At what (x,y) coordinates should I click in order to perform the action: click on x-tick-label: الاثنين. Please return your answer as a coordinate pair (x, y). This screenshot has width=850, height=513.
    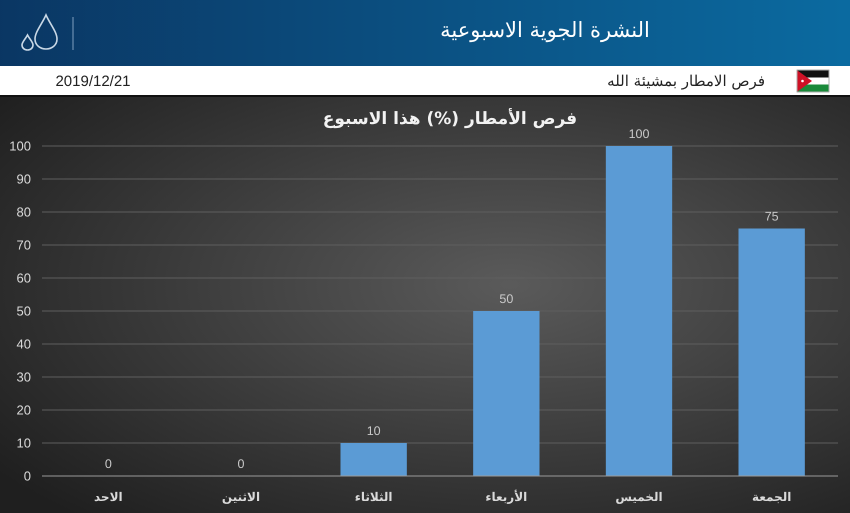
    Looking at the image, I should click on (241, 497).